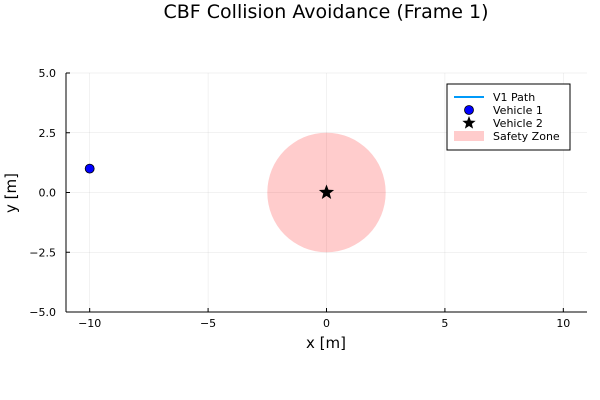  What do you see at coordinates (469, 122) in the screenshot?
I see `legend-swatch-star` at bounding box center [469, 122].